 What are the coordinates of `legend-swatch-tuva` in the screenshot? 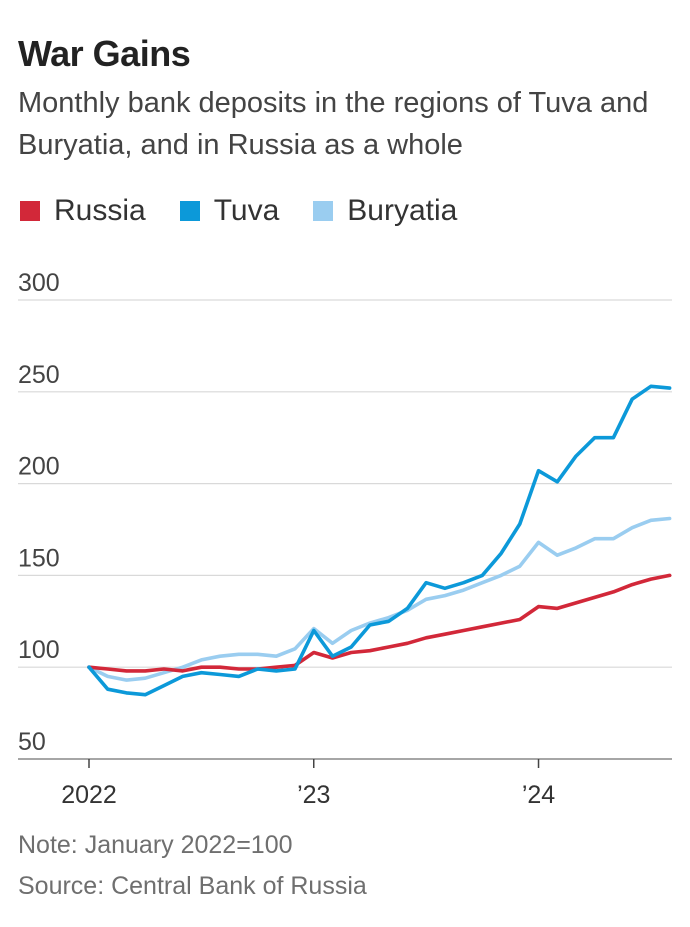 It's located at (189, 211).